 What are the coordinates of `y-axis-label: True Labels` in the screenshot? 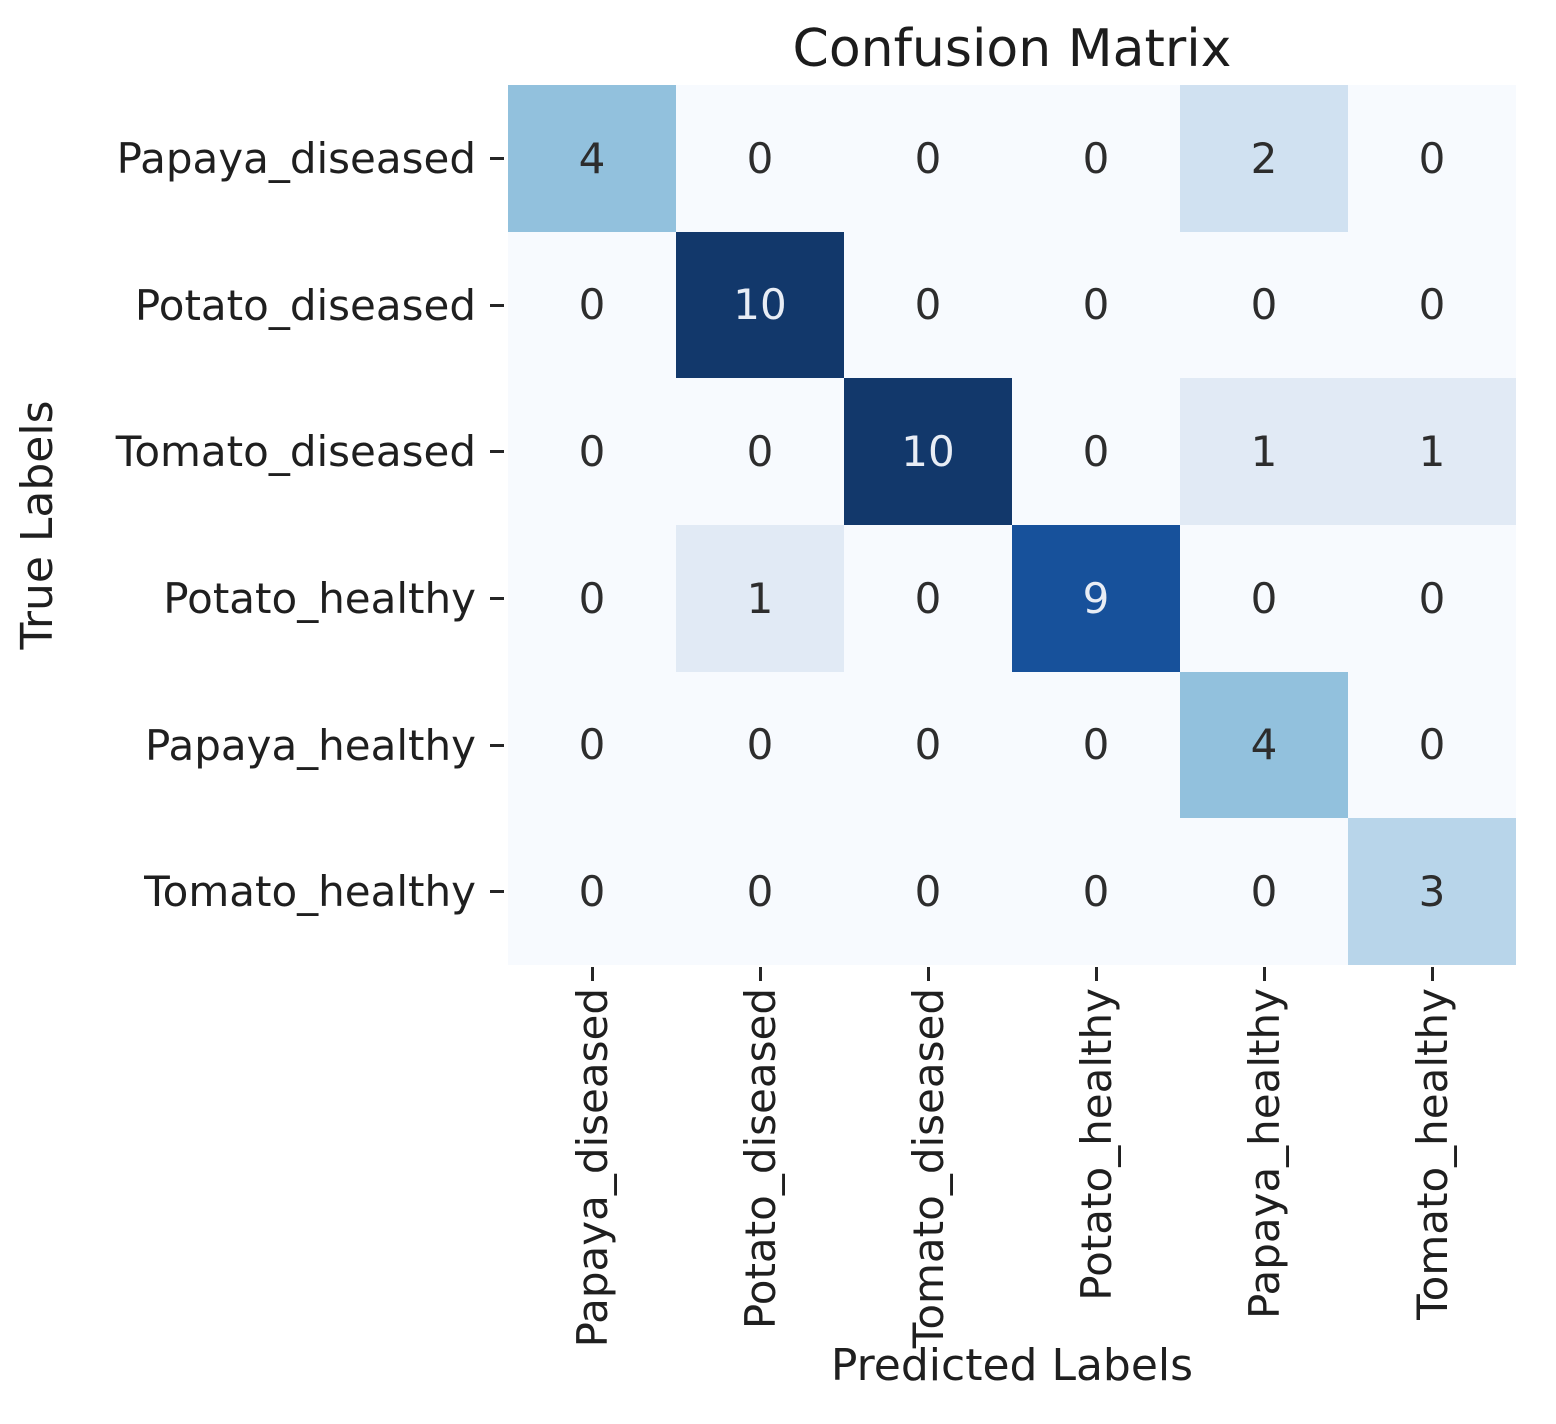 It's located at (37, 525).